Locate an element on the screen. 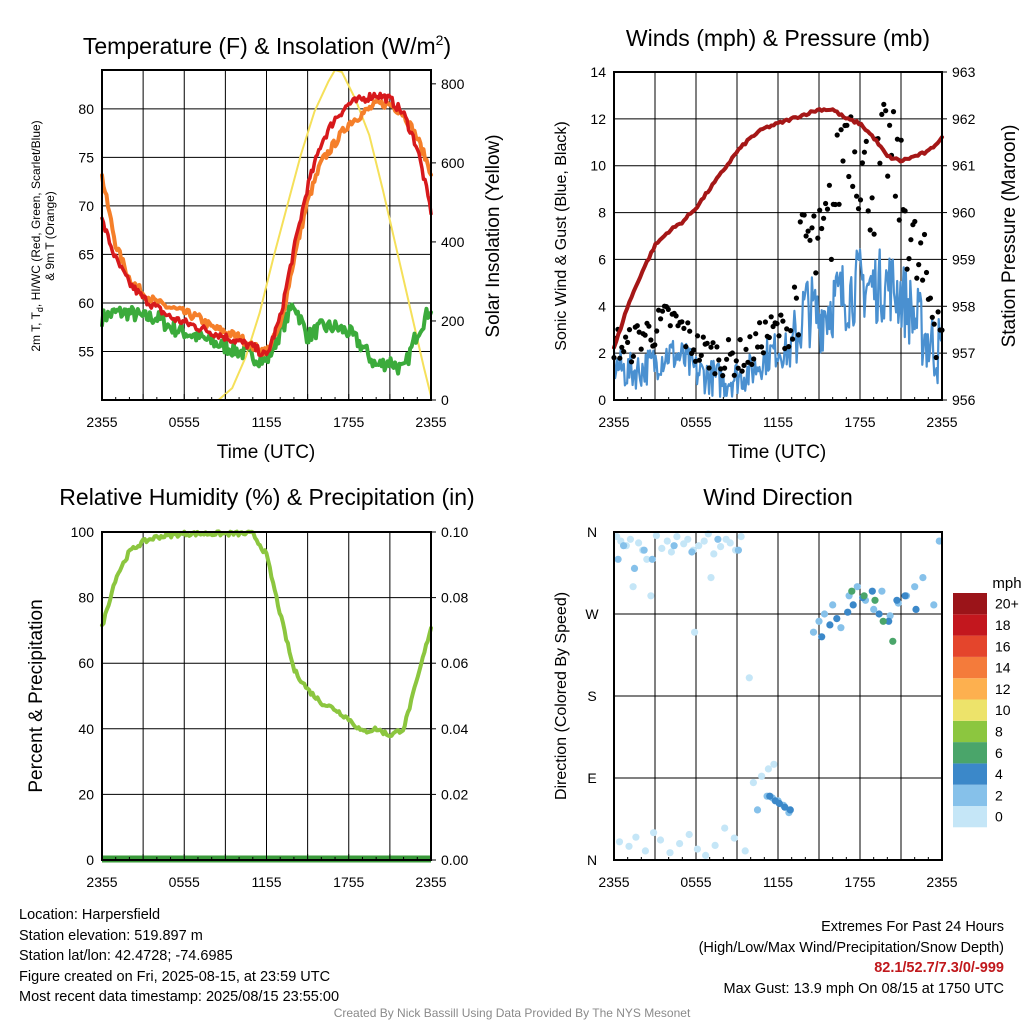  wind-xtick-label: 1155 is located at coordinates (778, 422).